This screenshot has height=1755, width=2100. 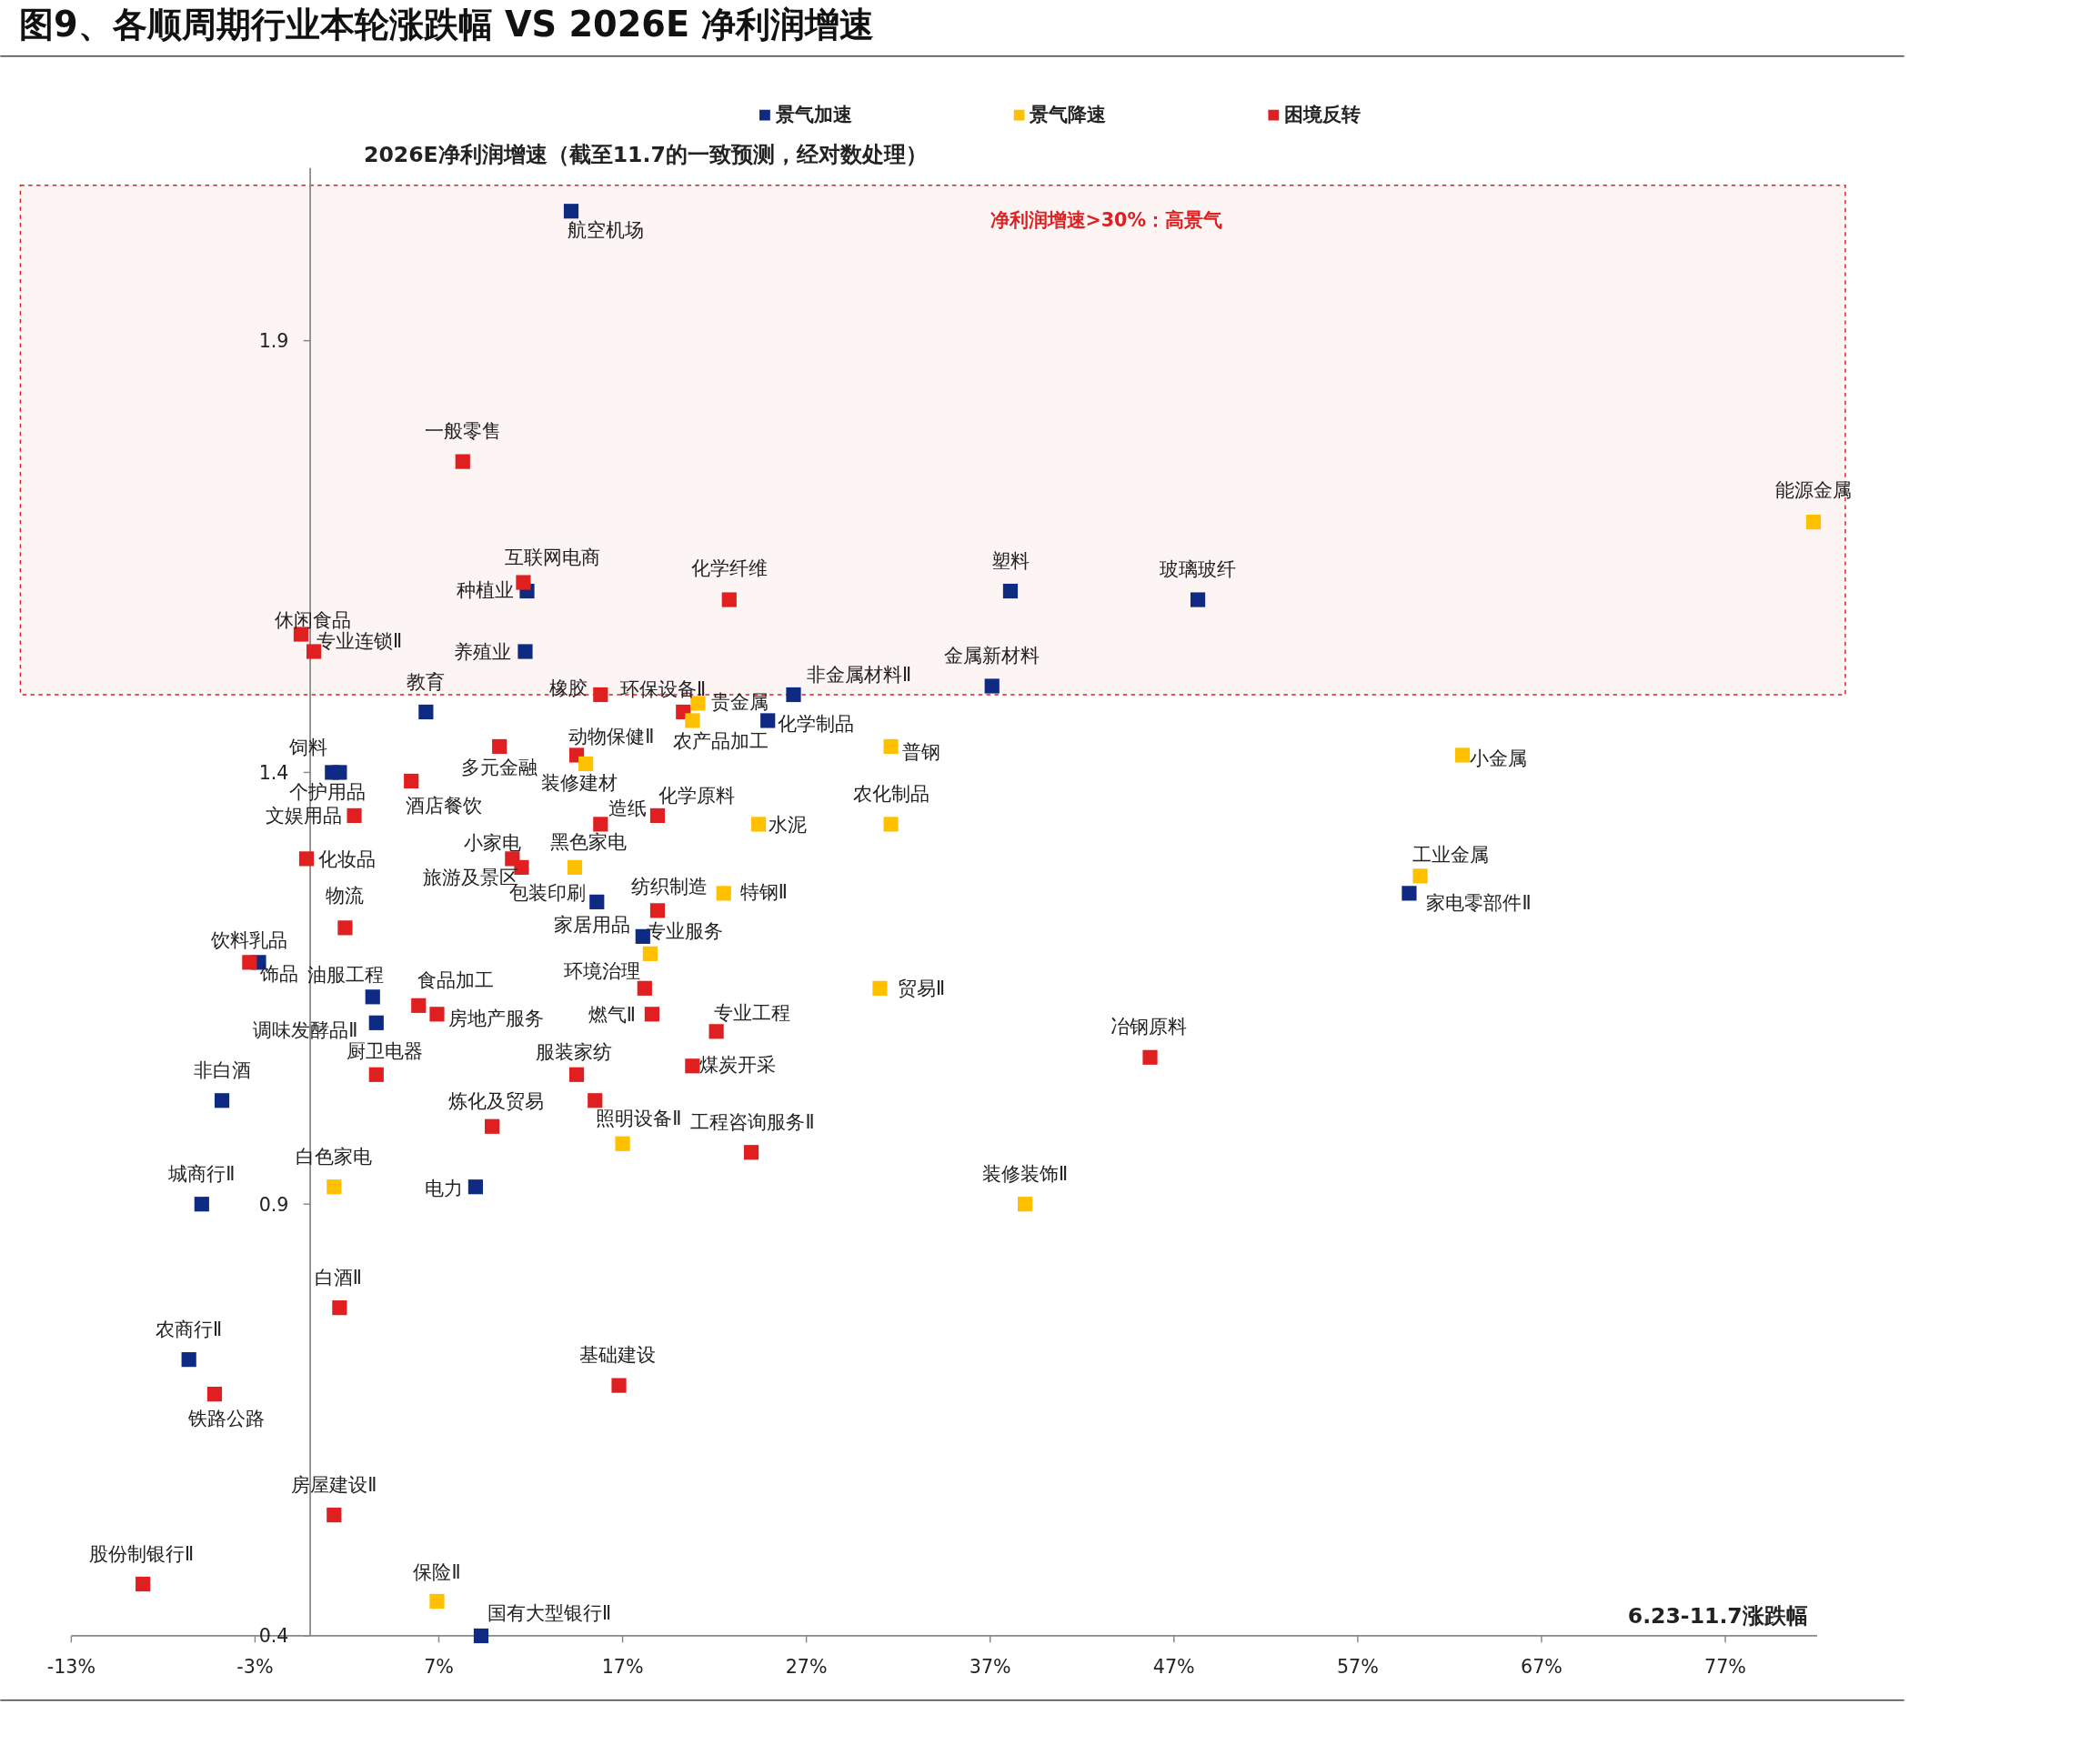 I want to click on annotation: 纺织制造, so click(x=669, y=887).